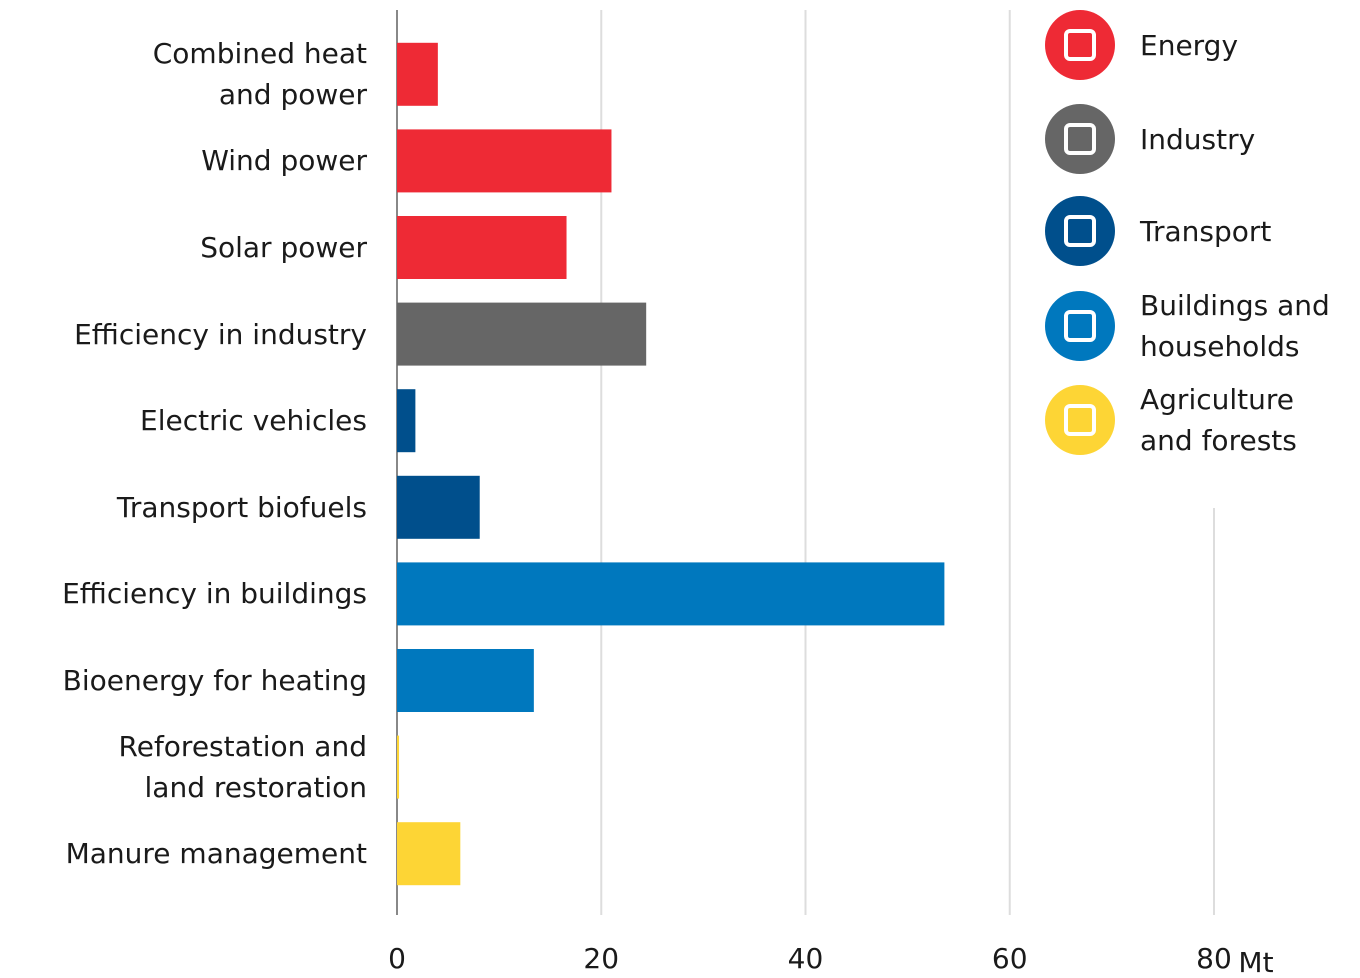 The image size is (1360, 978). What do you see at coordinates (241, 507) in the screenshot?
I see `y-tick-label: Transport biofuels` at bounding box center [241, 507].